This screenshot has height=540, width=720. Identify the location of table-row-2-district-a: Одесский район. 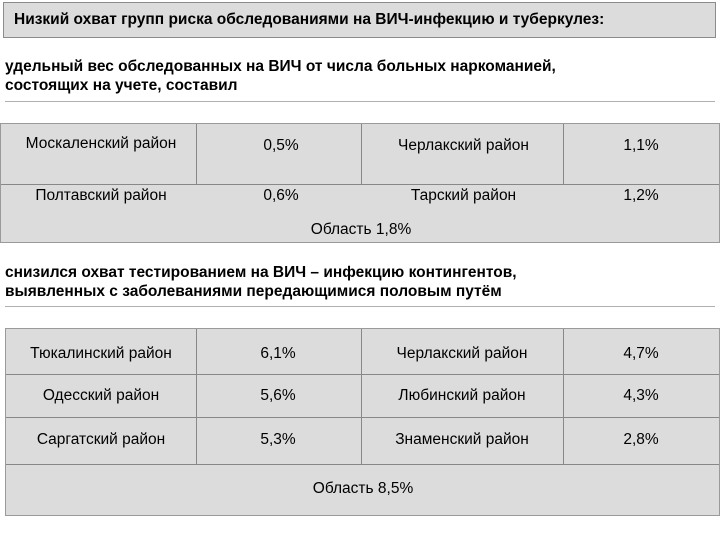
(101, 395).